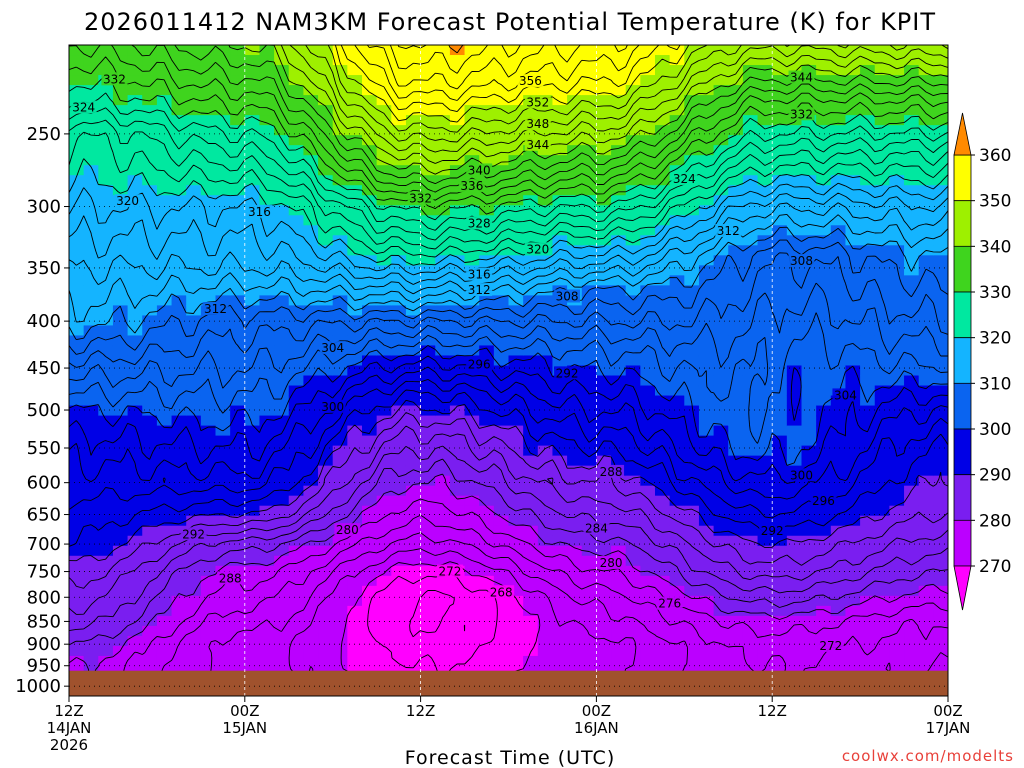 Image resolution: width=1024 pixels, height=768 pixels. Describe the element at coordinates (44, 448) in the screenshot. I see `y-tick-label: 550` at that location.